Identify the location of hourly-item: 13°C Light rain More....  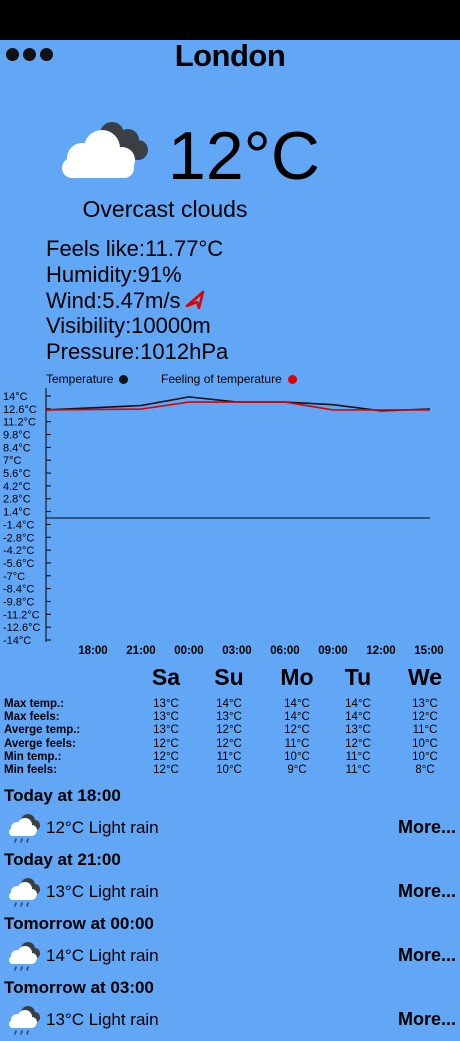
(232, 892).